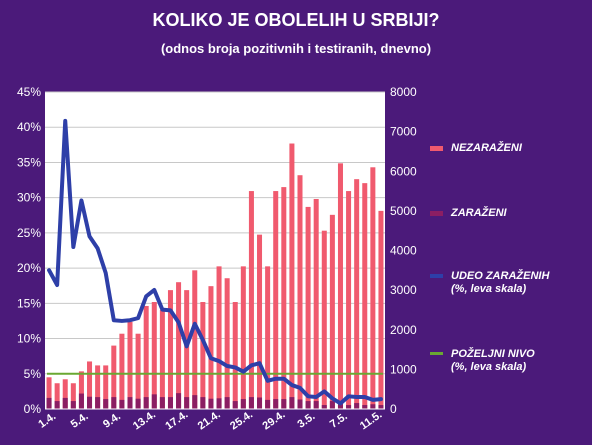 This screenshot has width=592, height=445. What do you see at coordinates (489, 289) in the screenshot?
I see `legend-share-line2: (%, leva skala)` at bounding box center [489, 289].